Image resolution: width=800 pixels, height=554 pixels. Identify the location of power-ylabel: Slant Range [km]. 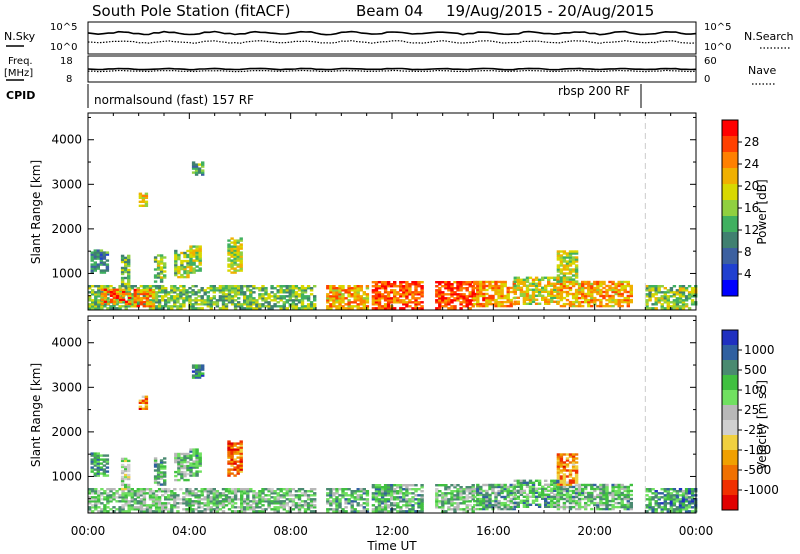
(36, 212).